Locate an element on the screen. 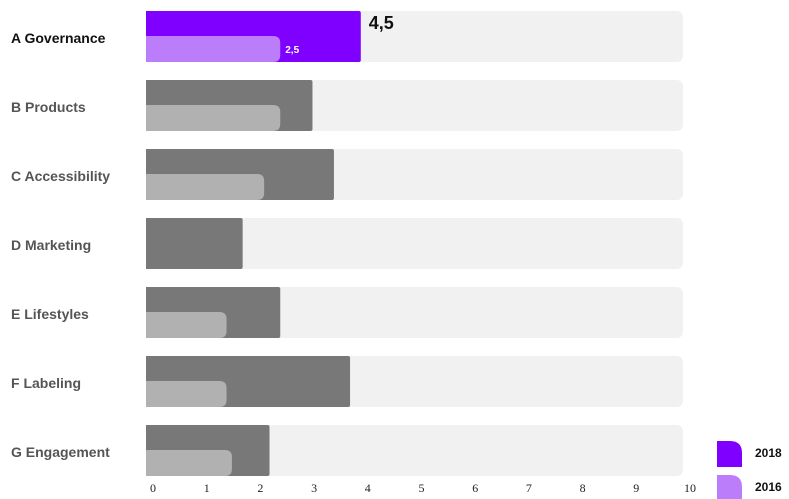  x-tick-label: 2 is located at coordinates (260, 488).